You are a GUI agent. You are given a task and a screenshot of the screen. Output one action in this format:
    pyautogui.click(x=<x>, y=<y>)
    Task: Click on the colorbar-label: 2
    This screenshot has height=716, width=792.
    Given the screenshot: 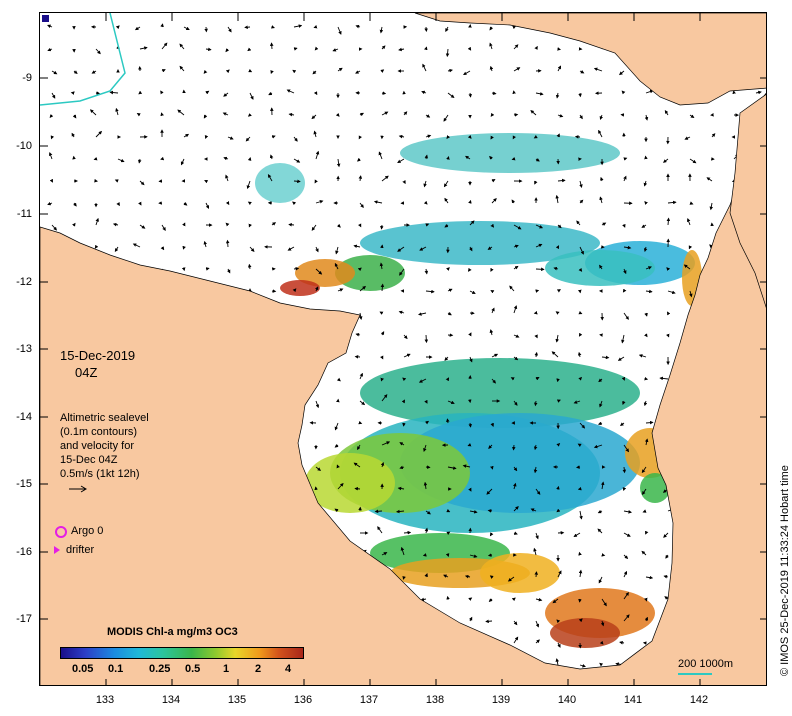 What is the action you would take?
    pyautogui.click(x=258, y=669)
    